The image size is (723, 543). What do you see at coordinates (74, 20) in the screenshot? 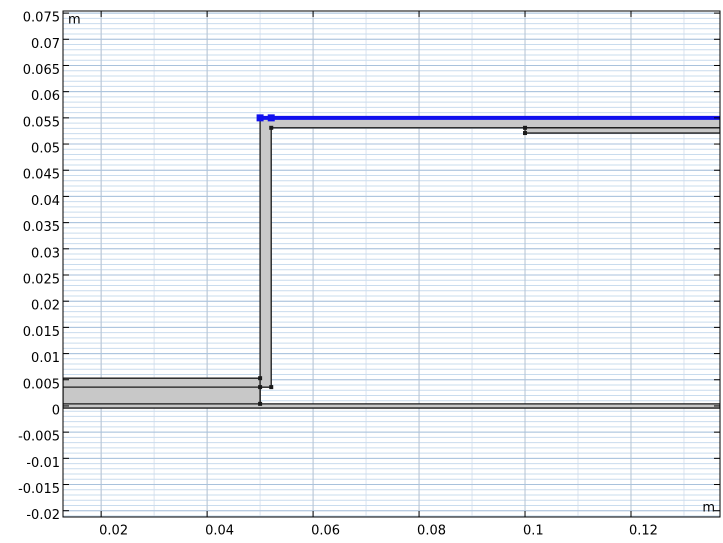
I see `y-unit-label: m` at bounding box center [74, 20].